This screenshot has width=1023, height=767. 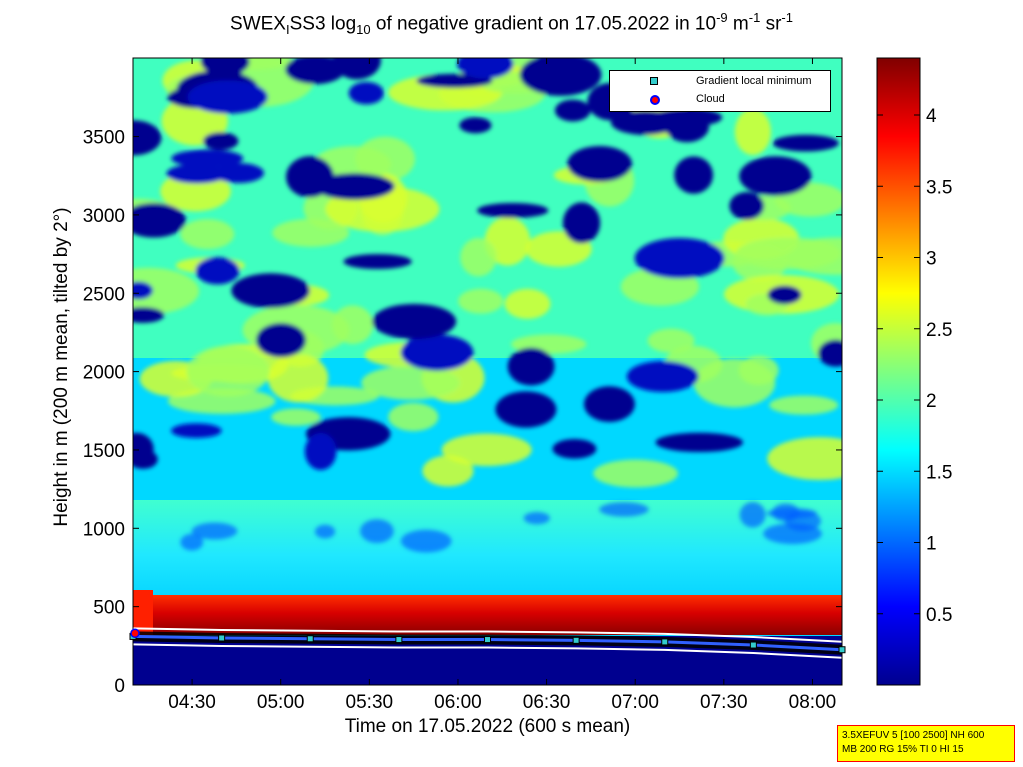 I want to click on x-tick-label: 06:00, so click(x=458, y=702).